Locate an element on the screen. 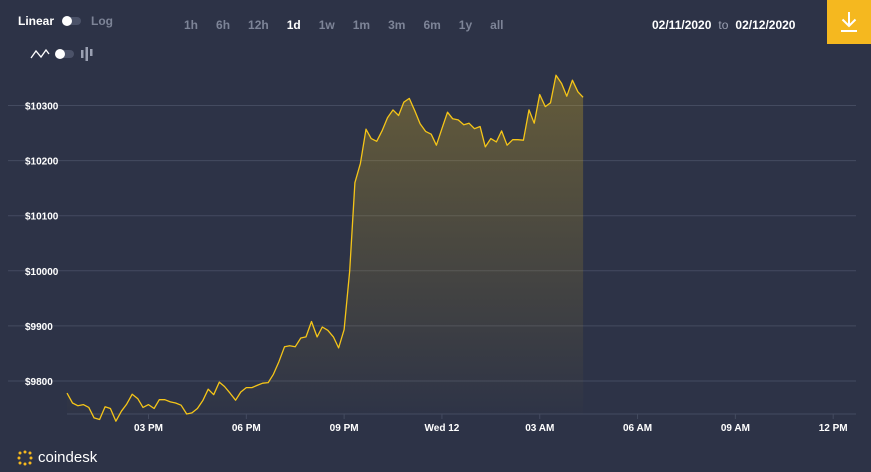 This screenshot has height=472, width=871. x-tick-label: 06 PM is located at coordinates (246, 428).